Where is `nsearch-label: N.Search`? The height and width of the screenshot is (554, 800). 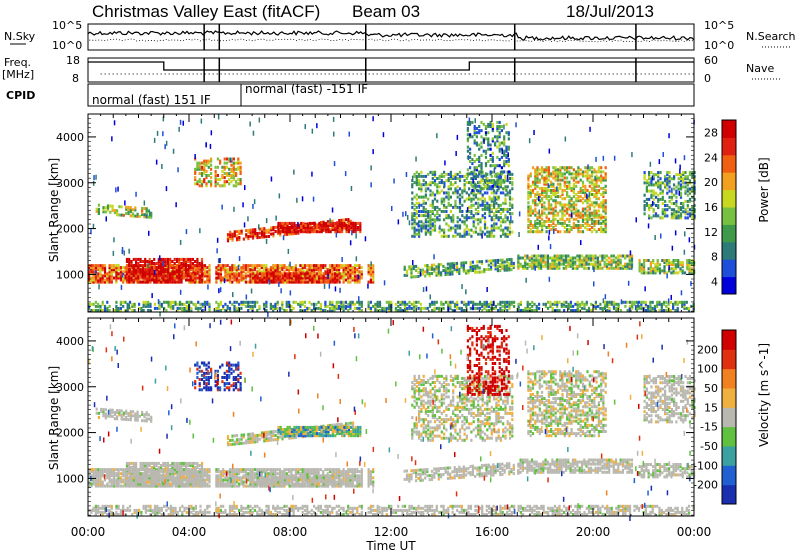
nsearch-label: N.Search is located at coordinates (771, 36).